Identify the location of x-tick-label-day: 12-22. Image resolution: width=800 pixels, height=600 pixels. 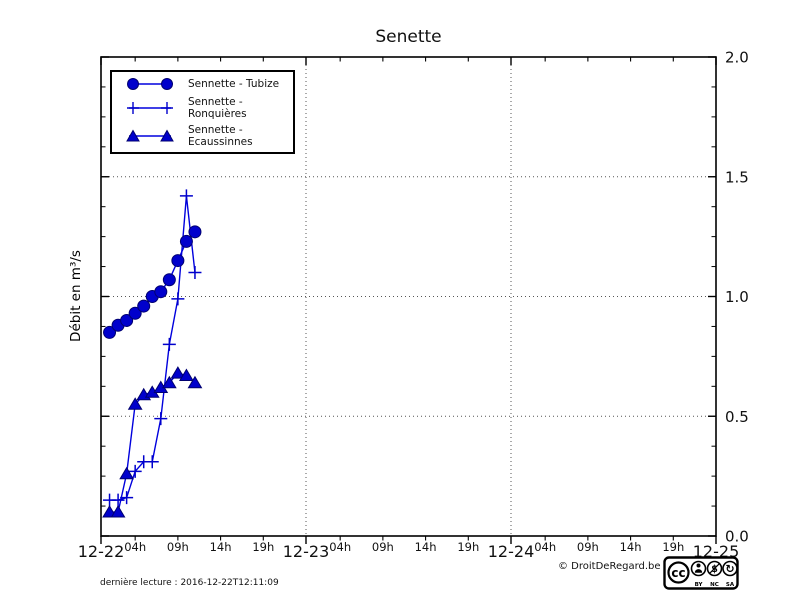
(101, 551).